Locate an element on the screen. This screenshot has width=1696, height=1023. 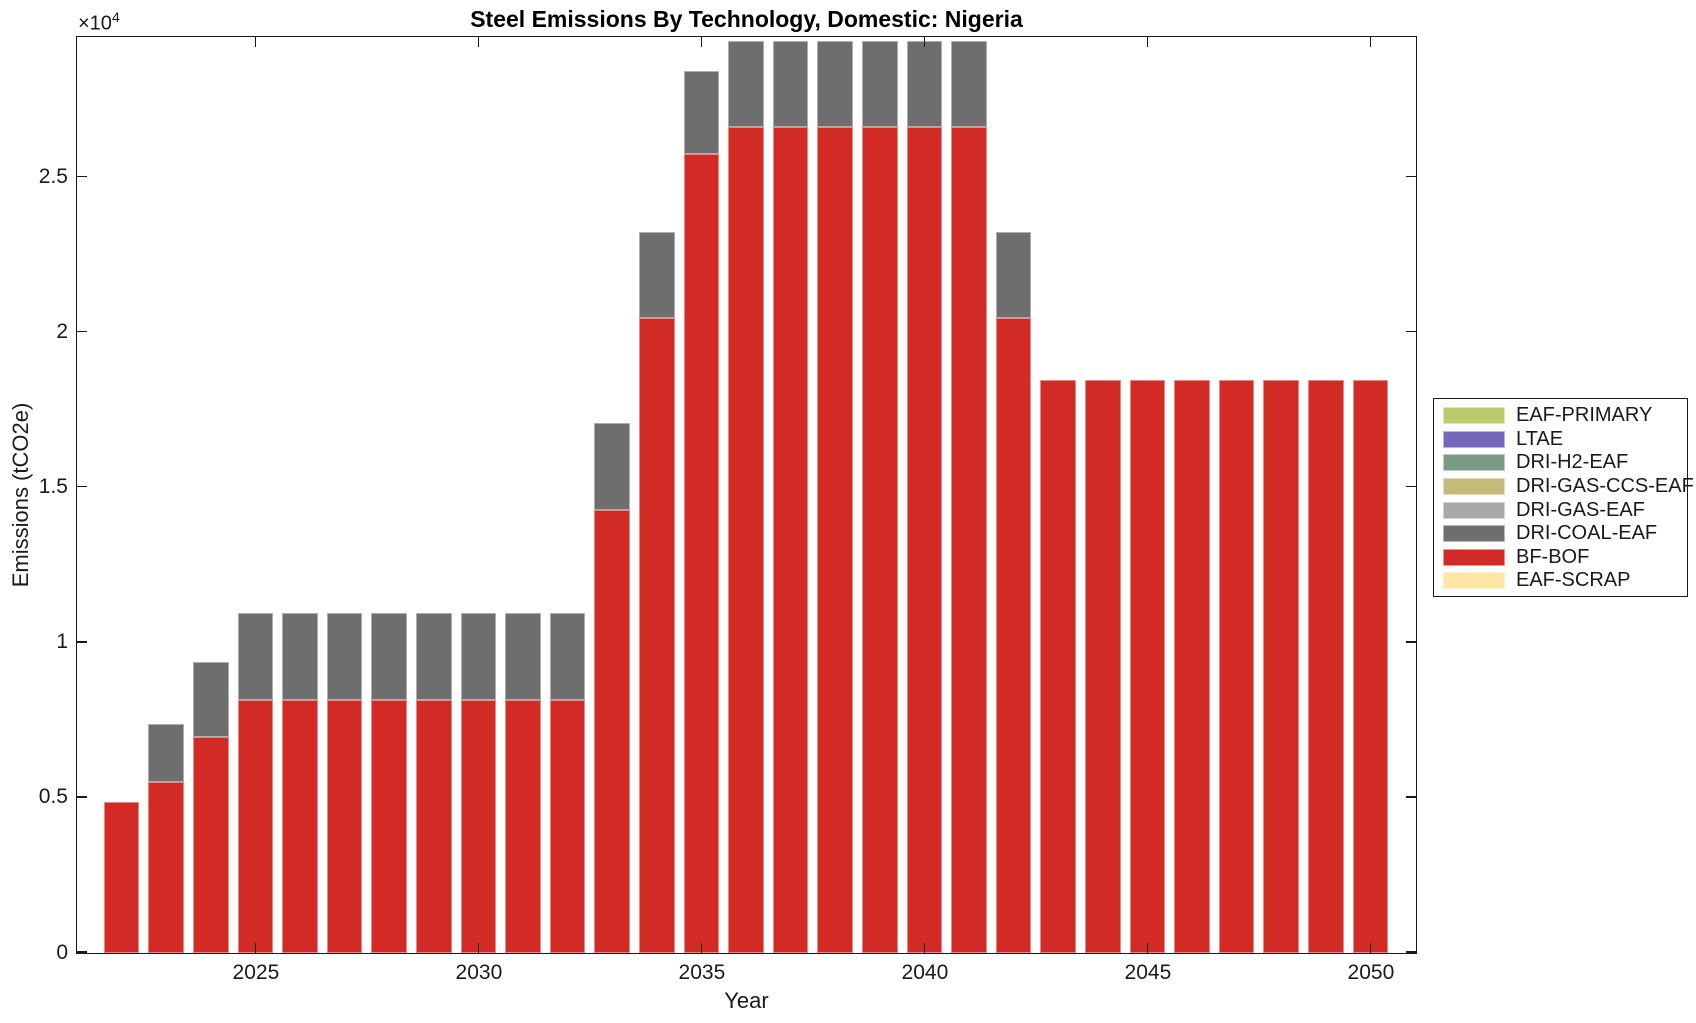
bar-segment-bf-bof-2037 is located at coordinates (790, 540).